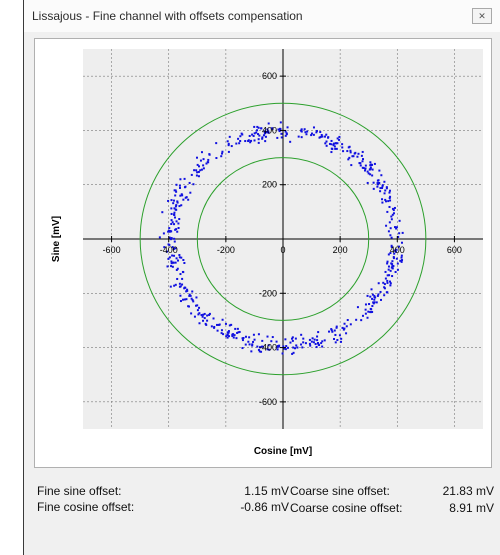 The image size is (500, 555). I want to click on x-axis-label: Cosine [mV], so click(283, 451).